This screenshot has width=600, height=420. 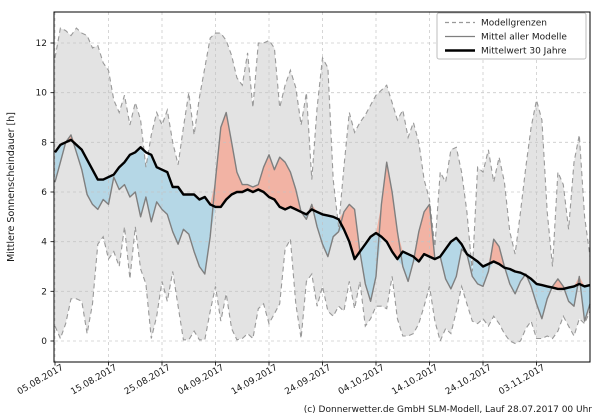 What do you see at coordinates (255, 380) in the screenshot?
I see `x-tick-label: 14.09.2017` at bounding box center [255, 380].